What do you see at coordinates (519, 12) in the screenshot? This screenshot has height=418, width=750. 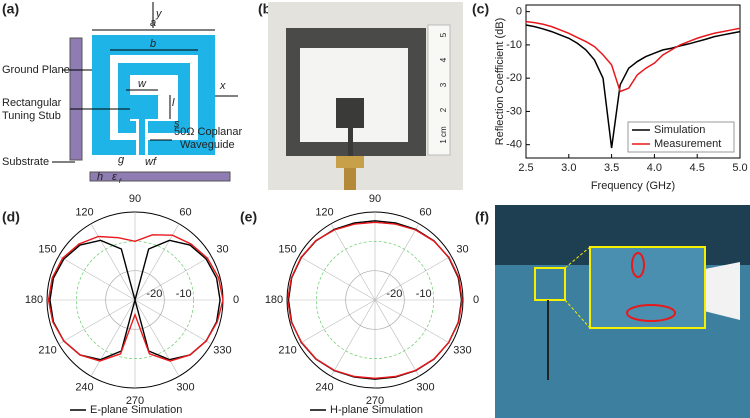 I see `y-tick-label: 0` at bounding box center [519, 12].